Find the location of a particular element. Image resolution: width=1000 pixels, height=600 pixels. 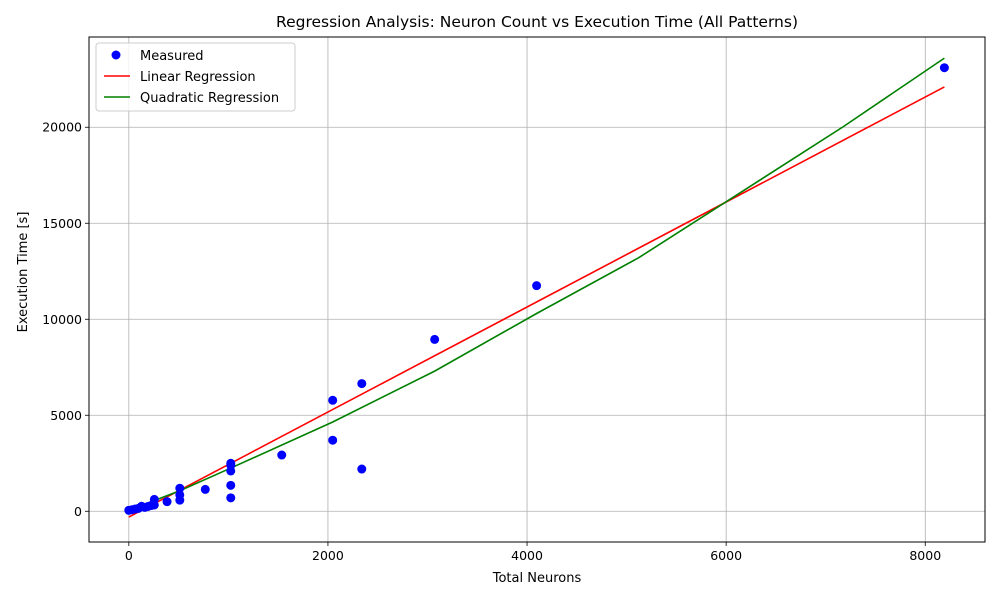

y-axis-label: Execution Time [s] is located at coordinates (23, 272).